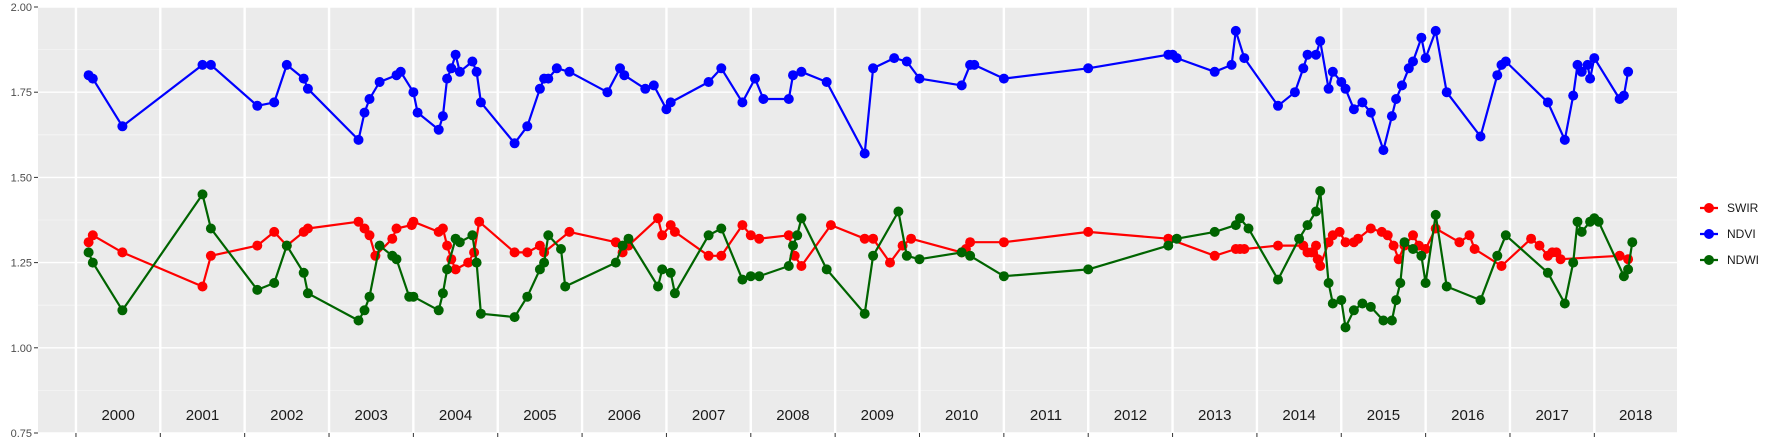 This screenshot has width=1773, height=447. What do you see at coordinates (371, 415) in the screenshot?
I see `year-label: 2003` at bounding box center [371, 415].